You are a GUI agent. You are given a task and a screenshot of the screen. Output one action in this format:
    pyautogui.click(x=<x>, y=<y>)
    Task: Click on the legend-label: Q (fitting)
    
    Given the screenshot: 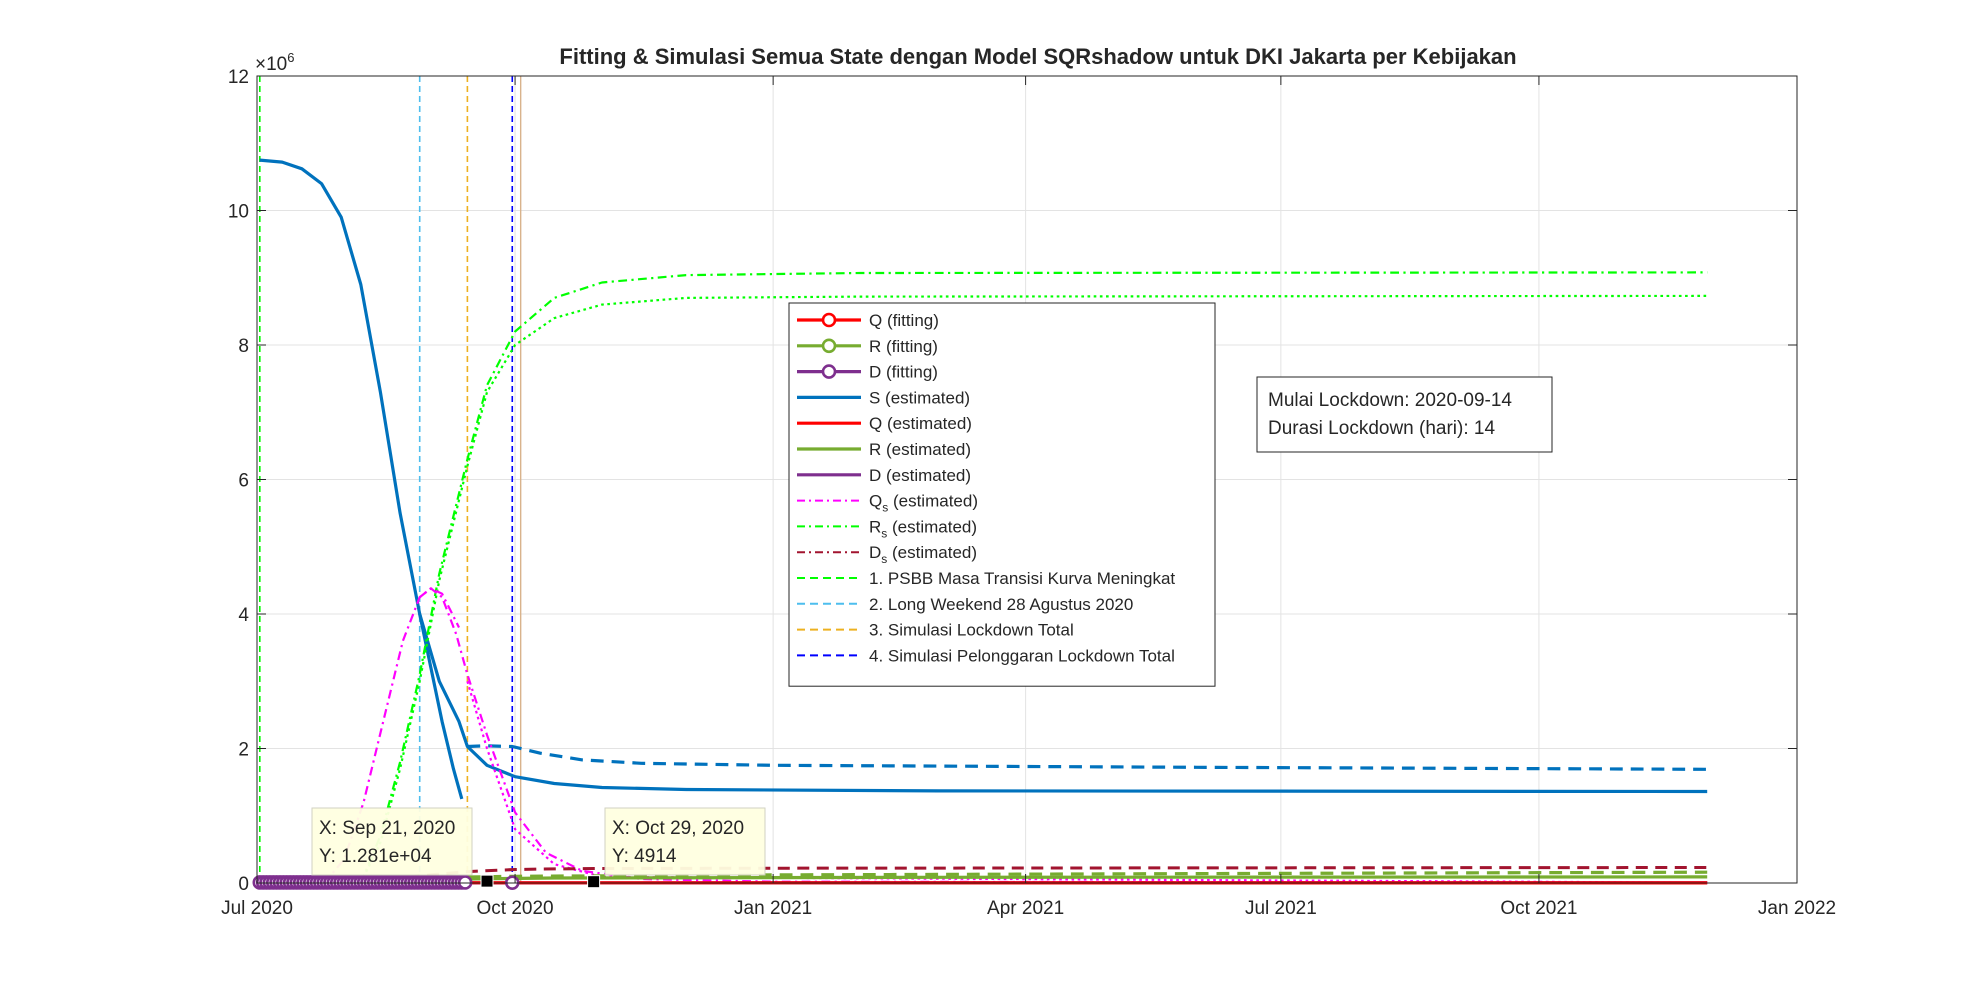 What is the action you would take?
    pyautogui.click(x=904, y=320)
    